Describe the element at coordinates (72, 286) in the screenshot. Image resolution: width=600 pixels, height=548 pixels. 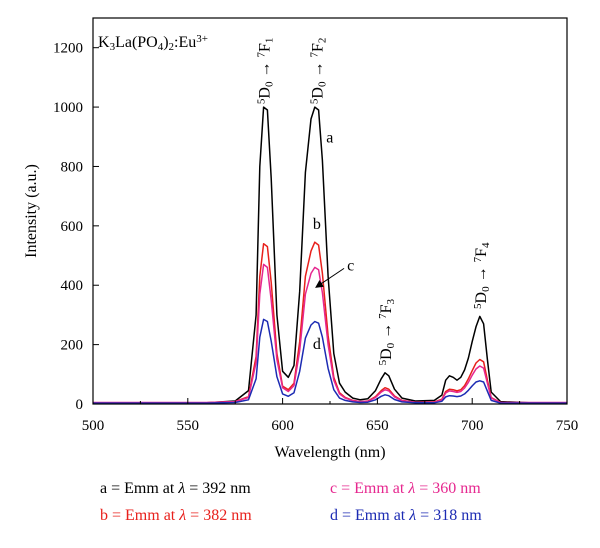
I see `y-tick-label: 400` at that location.